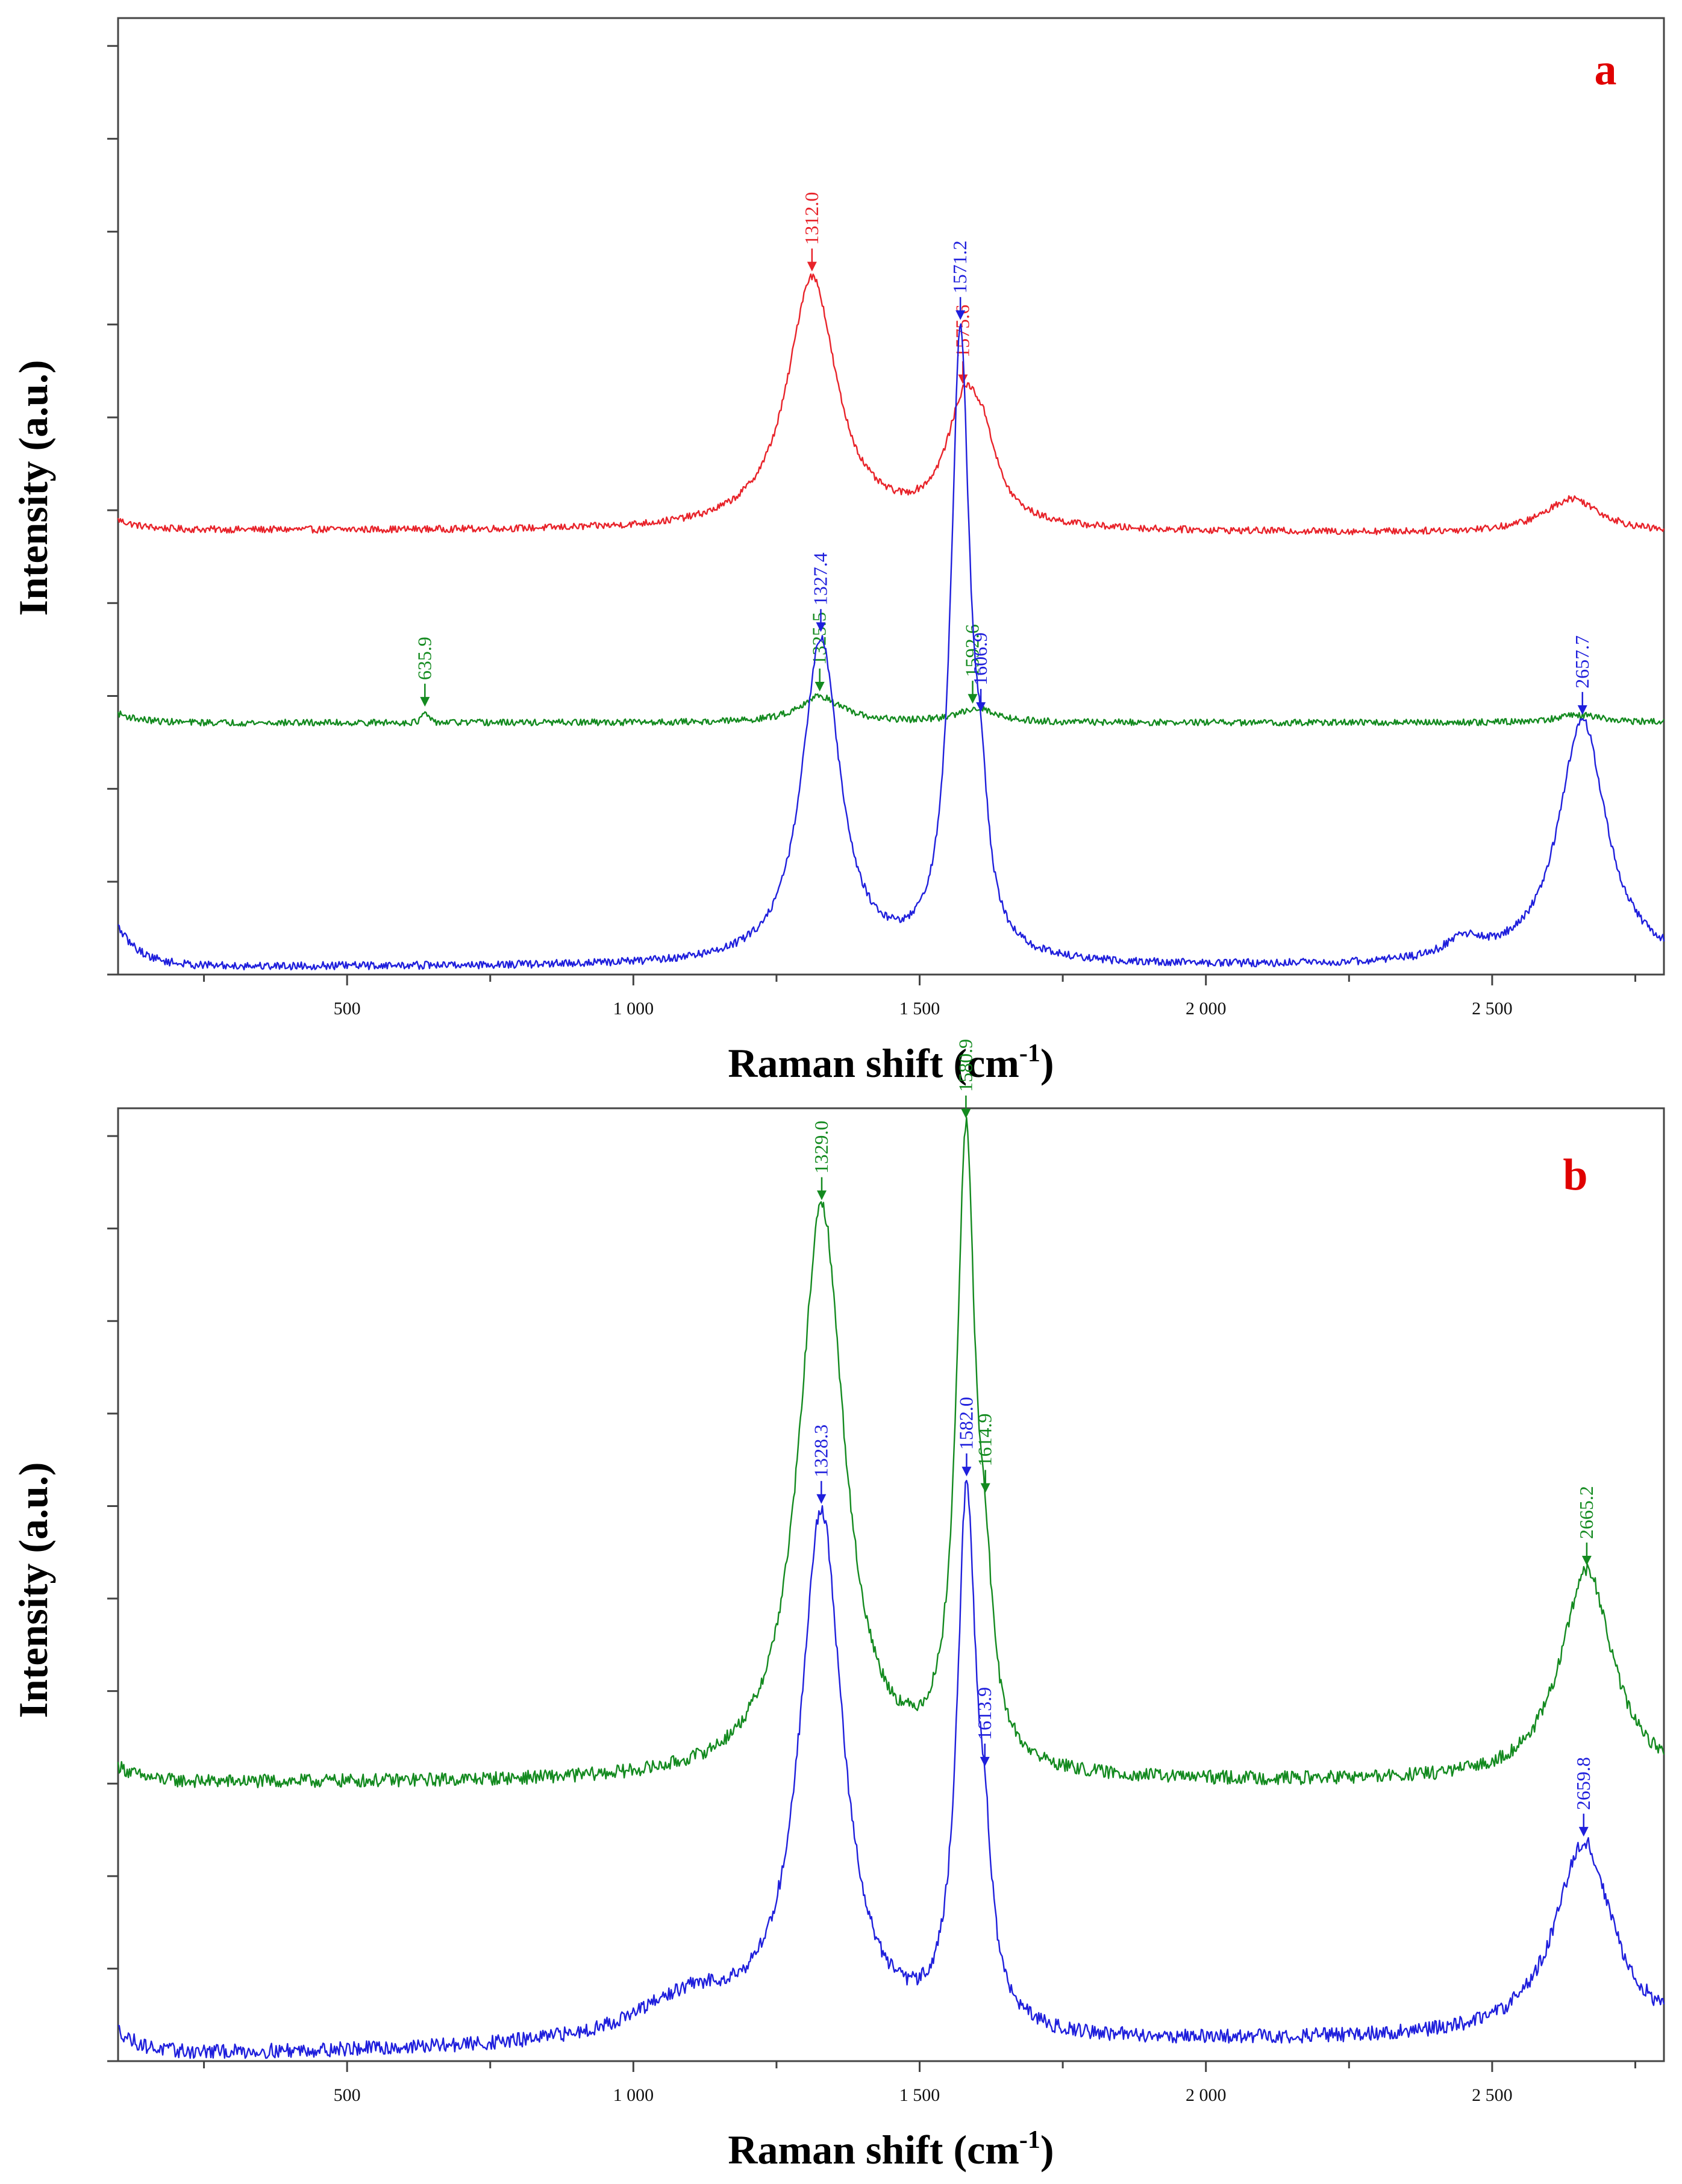 Image resolution: width=1682 pixels, height=2184 pixels. Describe the element at coordinates (891, 710) in the screenshot. I see `series-line-green` at that location.